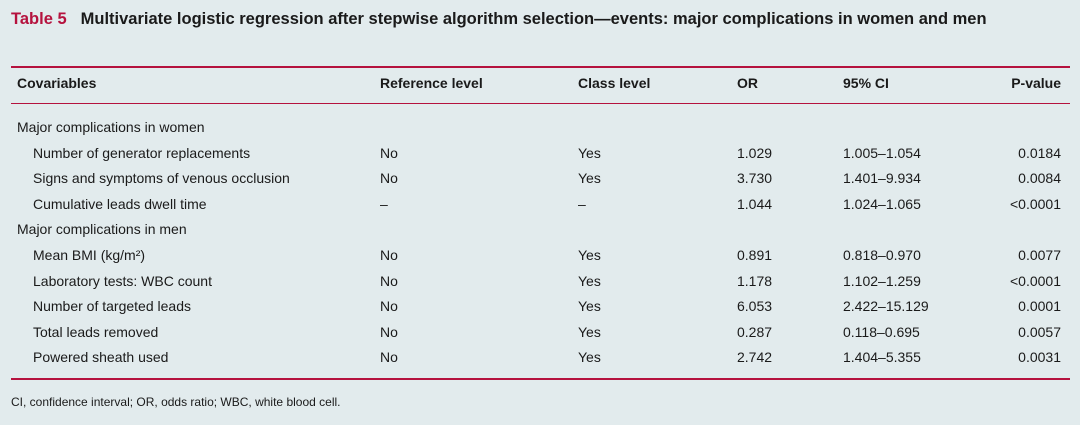 This screenshot has width=1080, height=425. I want to click on column-header: Class level, so click(614, 83).